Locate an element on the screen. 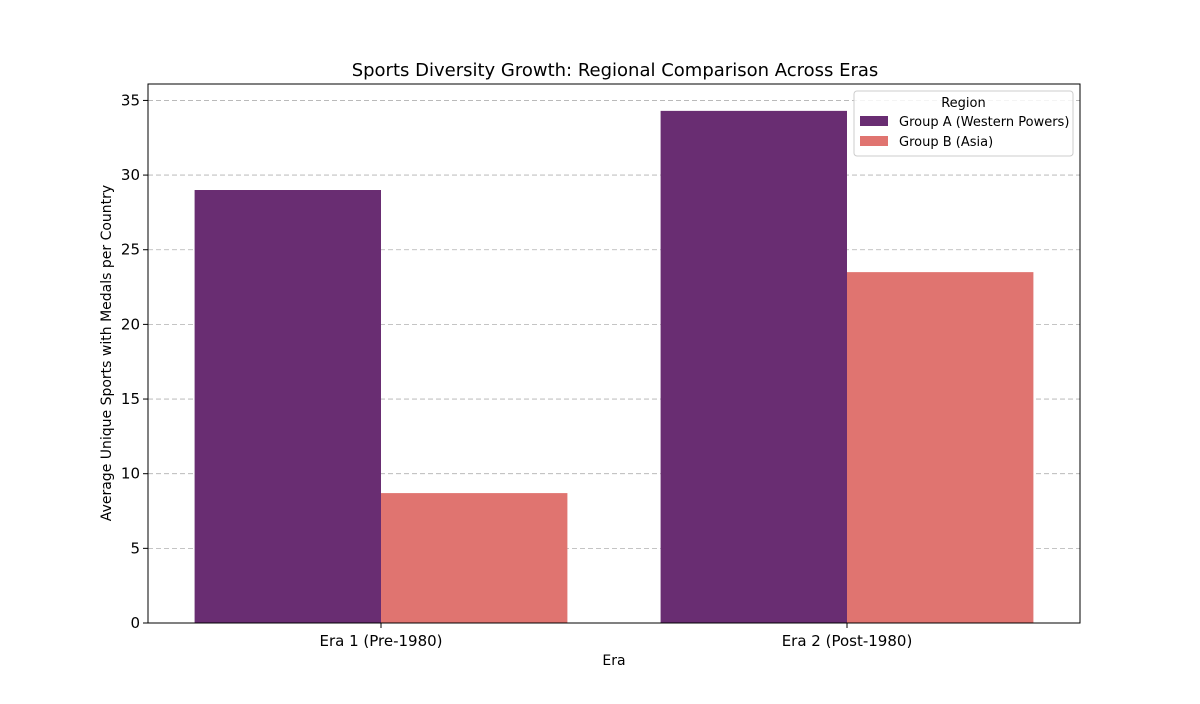  x-axis-label: Era is located at coordinates (613, 661).